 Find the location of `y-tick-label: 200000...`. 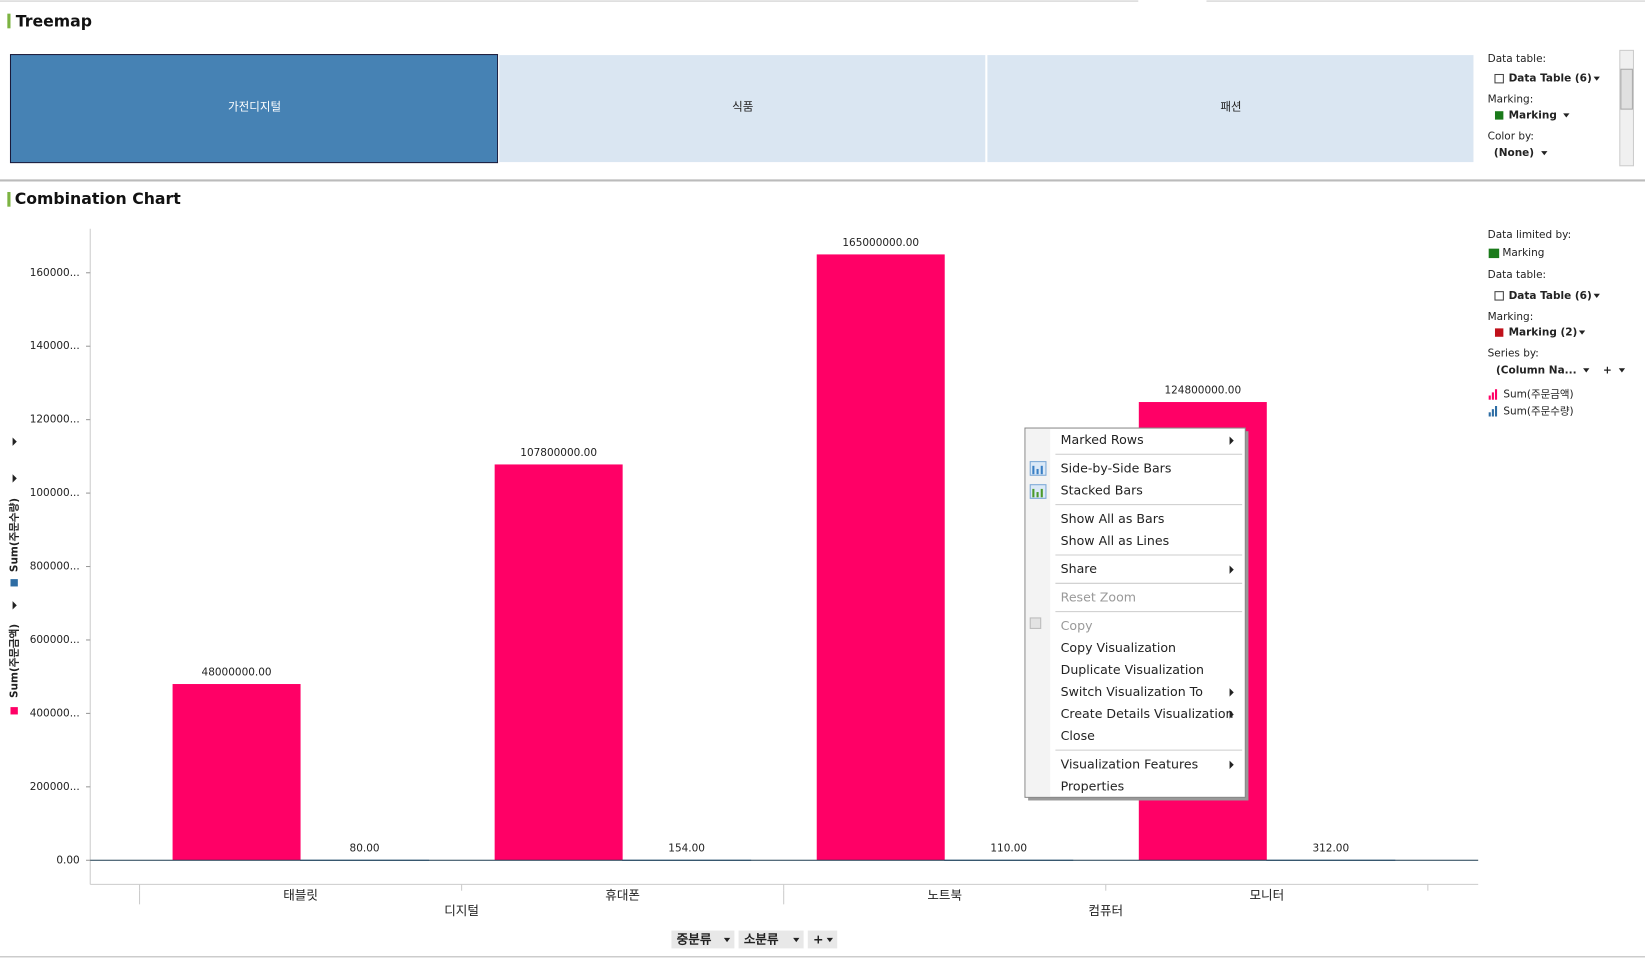

y-tick-label: 200000... is located at coordinates (55, 787).